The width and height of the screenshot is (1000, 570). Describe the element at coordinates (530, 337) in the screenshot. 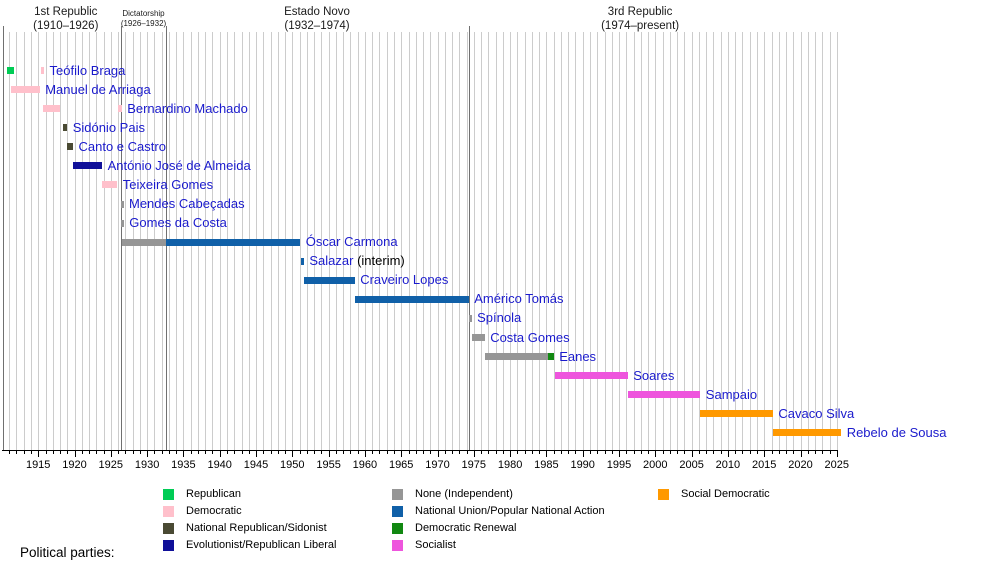

I see `president-name: Costa Gomes` at that location.